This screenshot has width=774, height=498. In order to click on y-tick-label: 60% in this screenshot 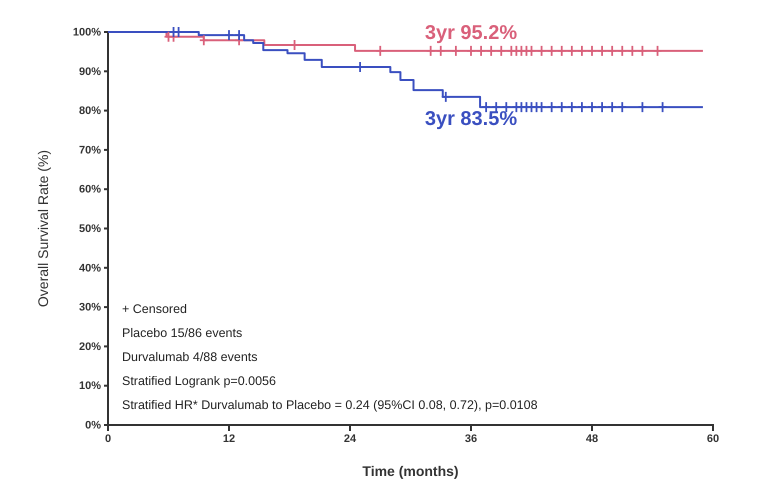, I will do `click(90, 190)`.